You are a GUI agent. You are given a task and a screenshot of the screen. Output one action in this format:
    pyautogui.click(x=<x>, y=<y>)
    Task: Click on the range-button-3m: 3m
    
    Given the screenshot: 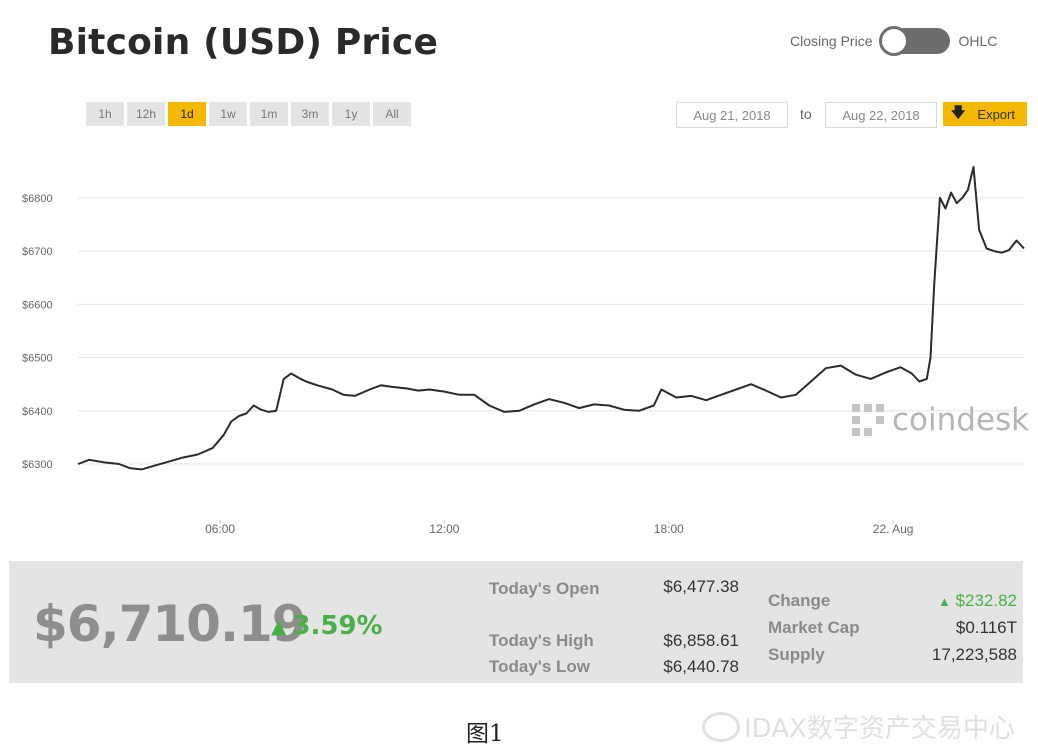 What is the action you would take?
    pyautogui.click(x=310, y=114)
    